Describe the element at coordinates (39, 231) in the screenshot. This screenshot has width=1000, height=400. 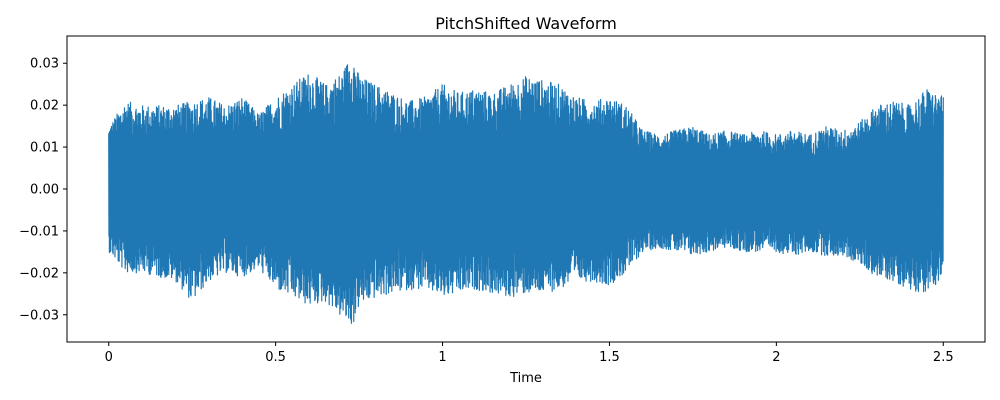
I see `y-tick-label: −0.01` at that location.